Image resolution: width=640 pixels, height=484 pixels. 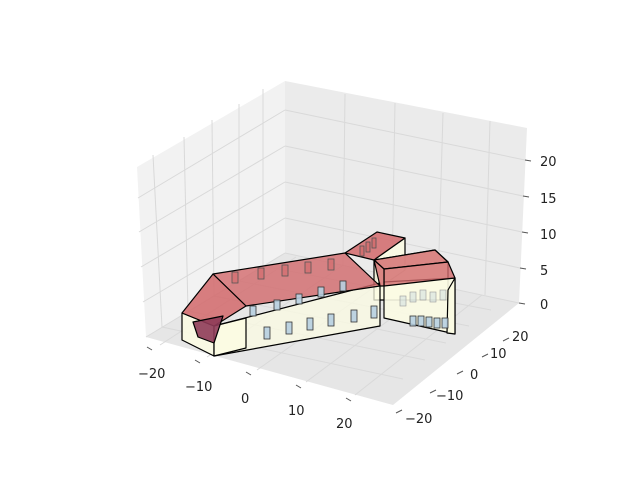 I want to click on hip-roof-dark, so click(x=208, y=329).